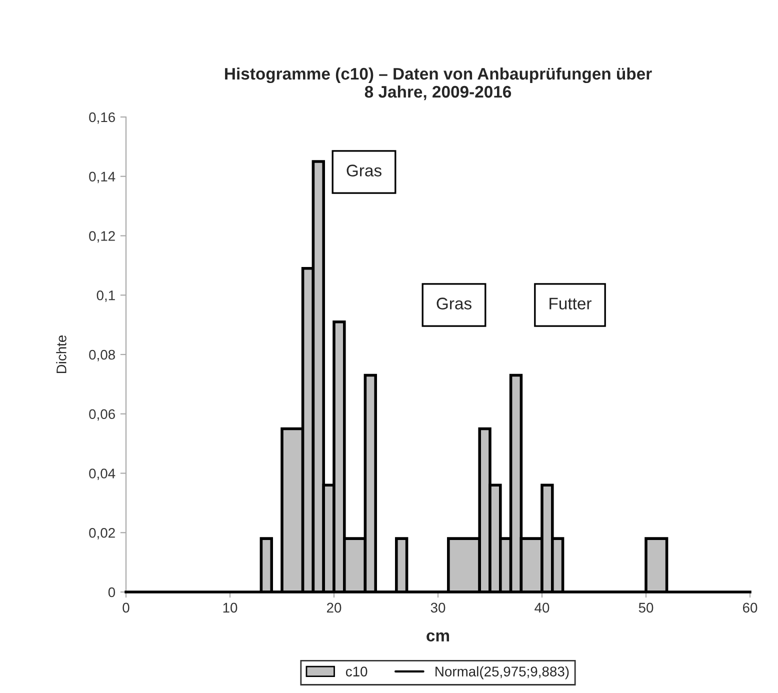 Image resolution: width=778 pixels, height=693 pixels. I want to click on x-tick-label: 60, so click(750, 607).